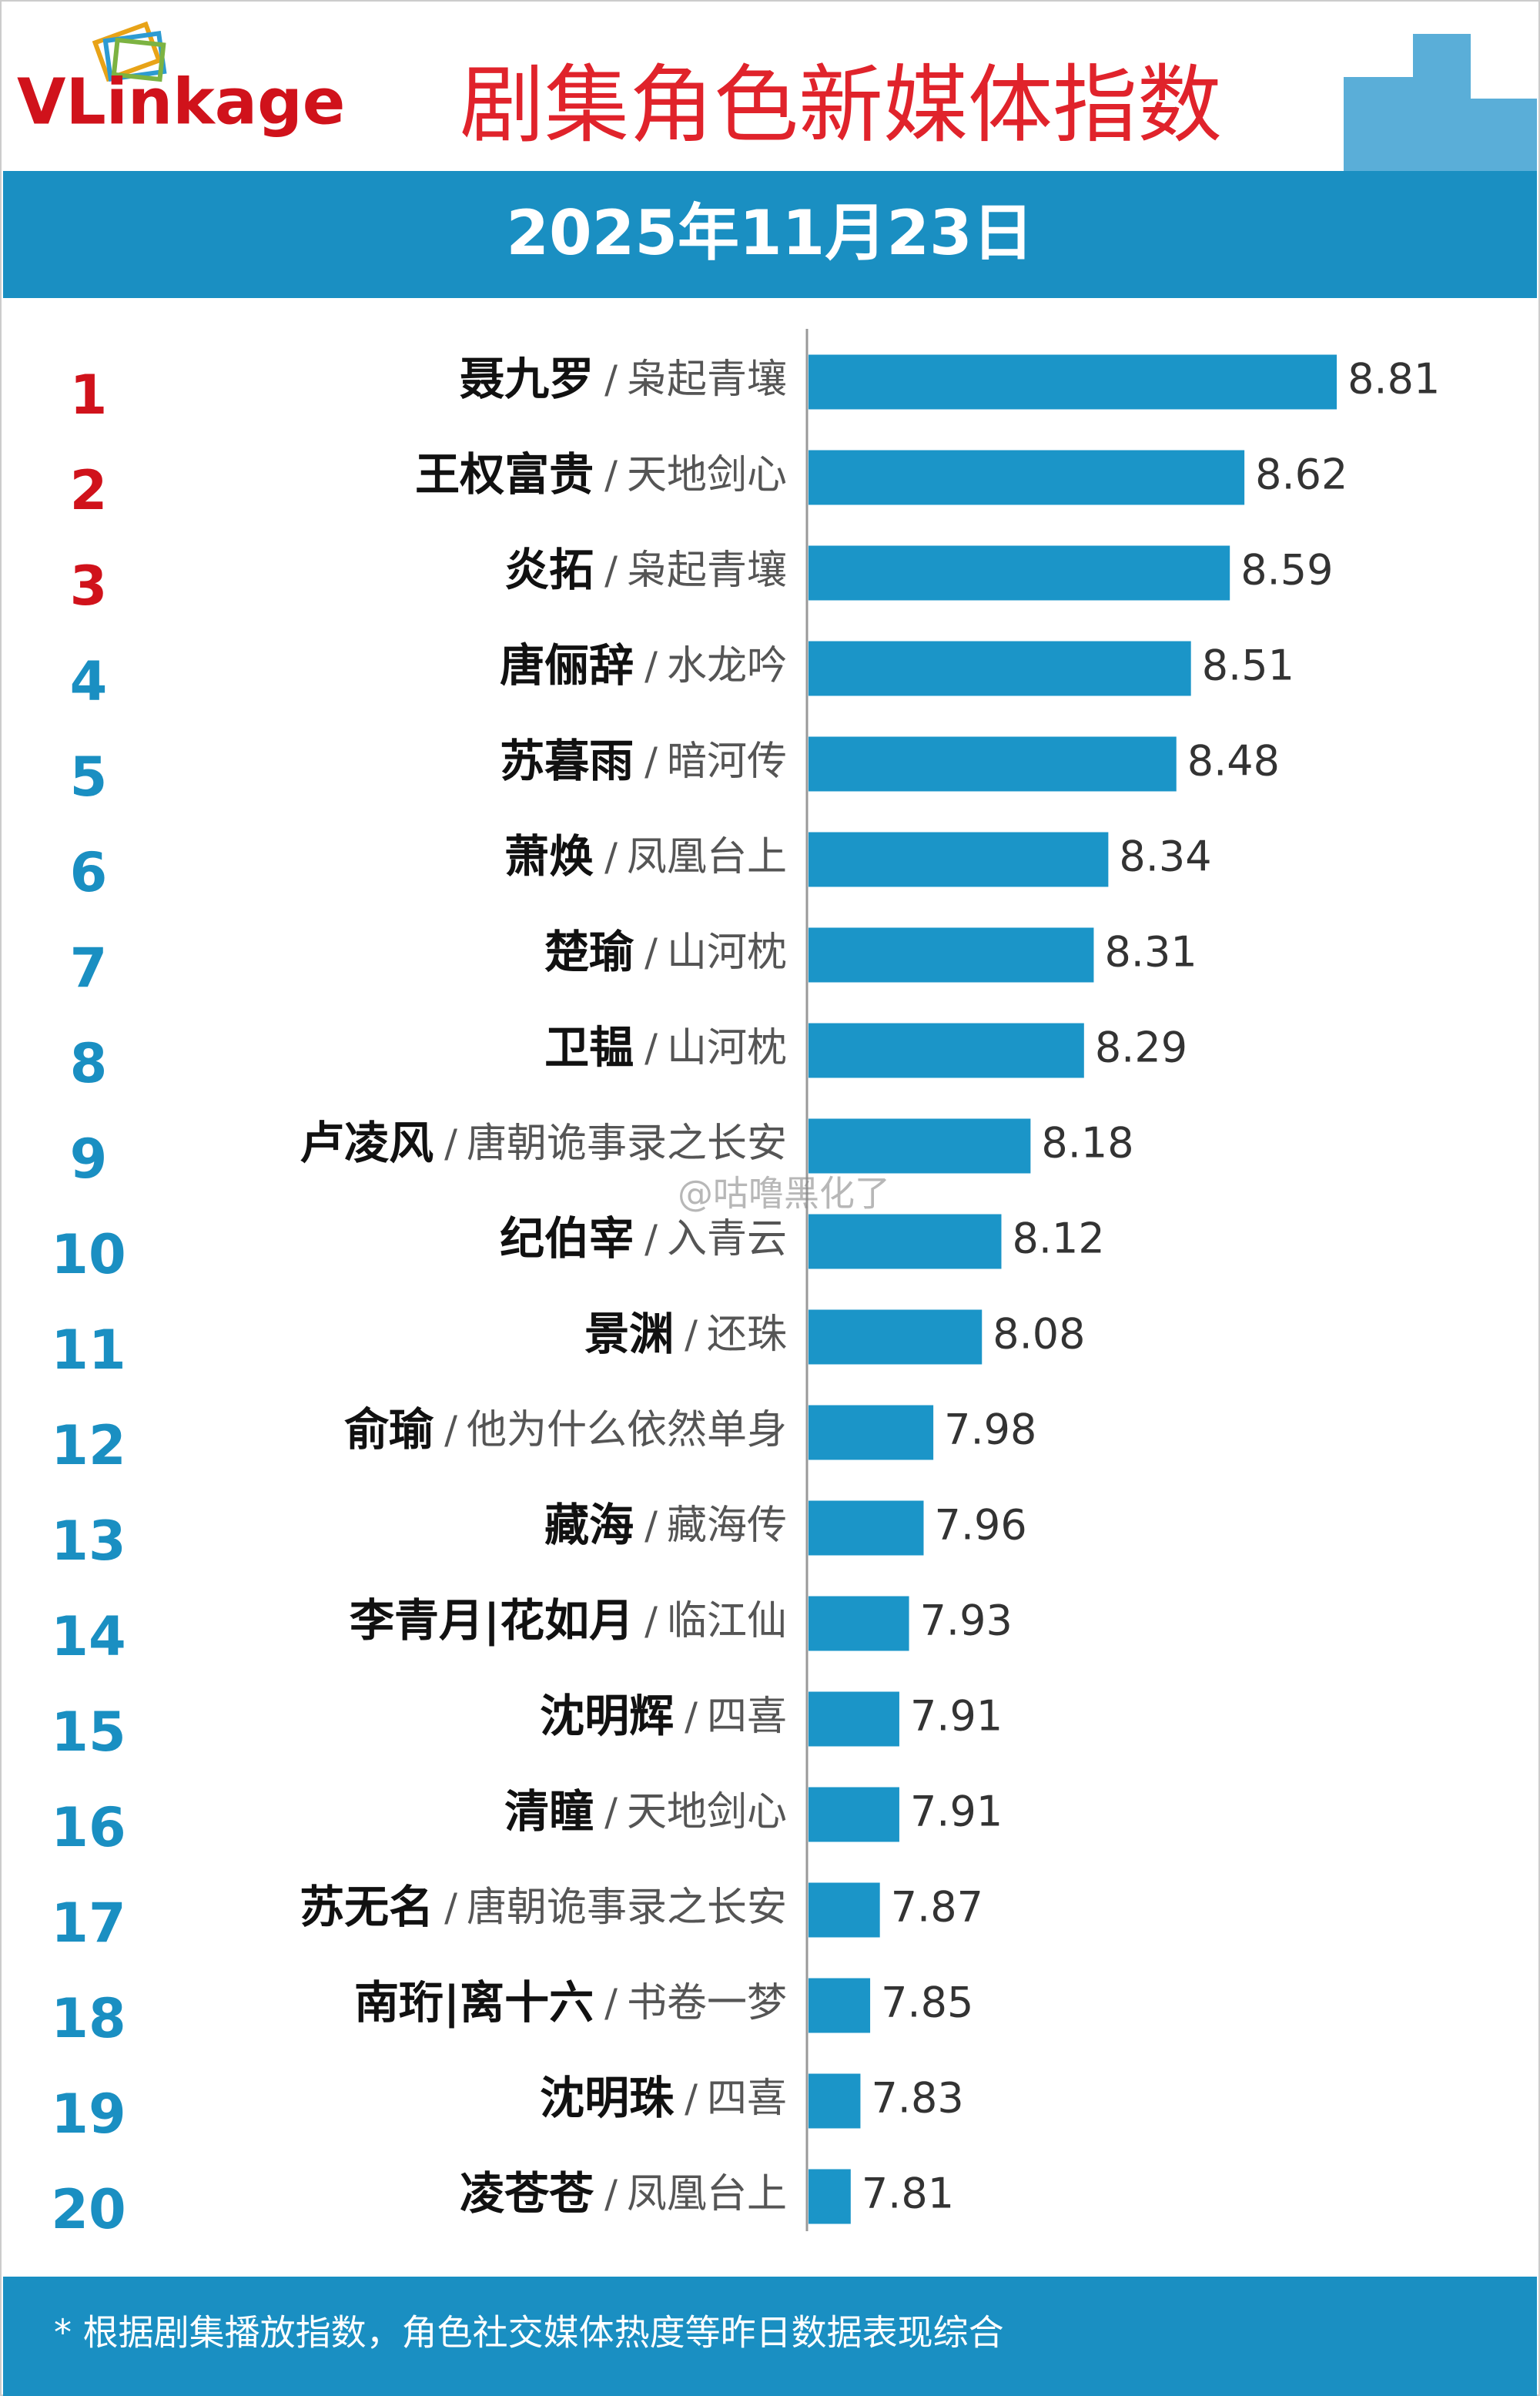 This screenshot has height=2396, width=1540. I want to click on footnote: * 根据剧集播放指数，角色社交媒体热度等昨日数据表现综合, so click(529, 2333).